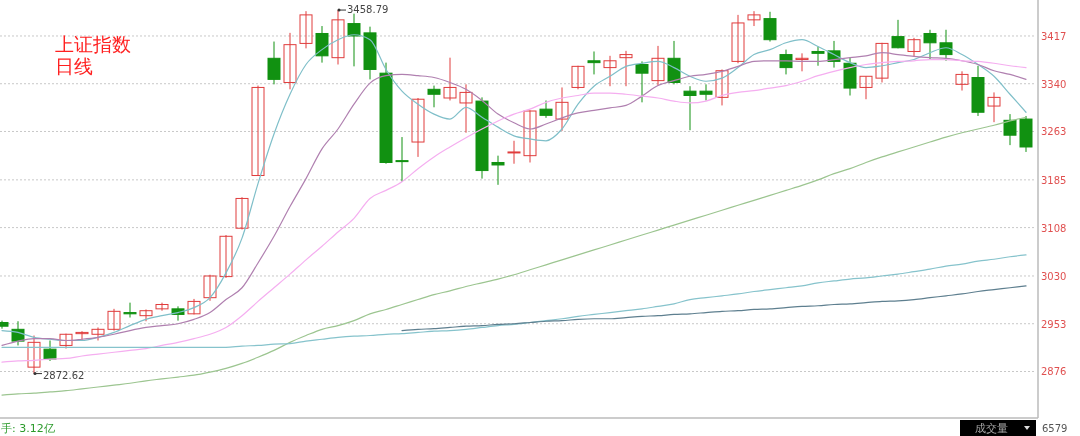 This screenshot has height=436, width=1080. I want to click on y-tick-label: 3185, so click(1054, 180).